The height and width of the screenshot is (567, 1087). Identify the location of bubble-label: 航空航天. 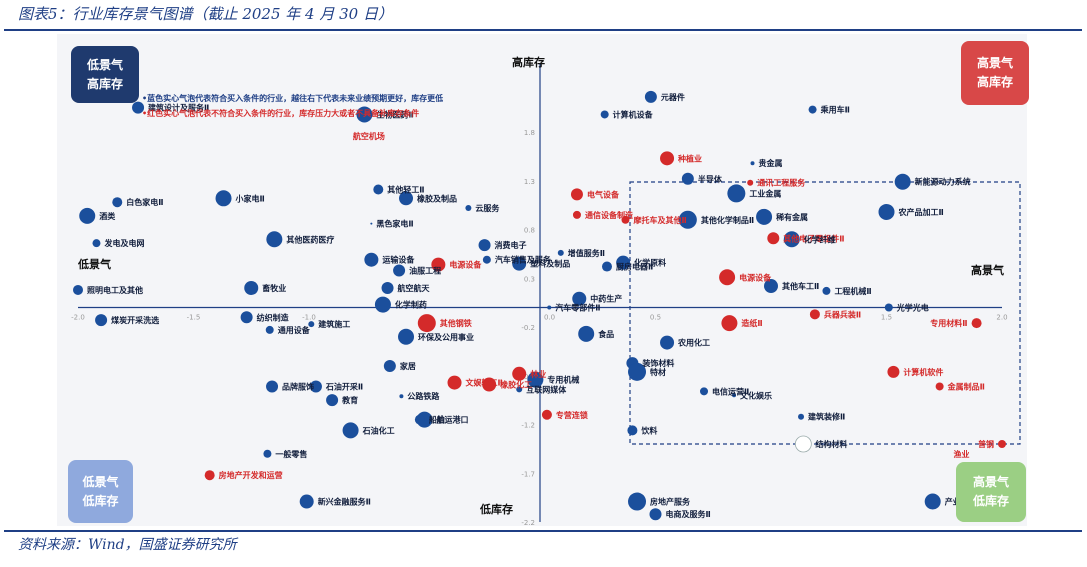
(414, 288).